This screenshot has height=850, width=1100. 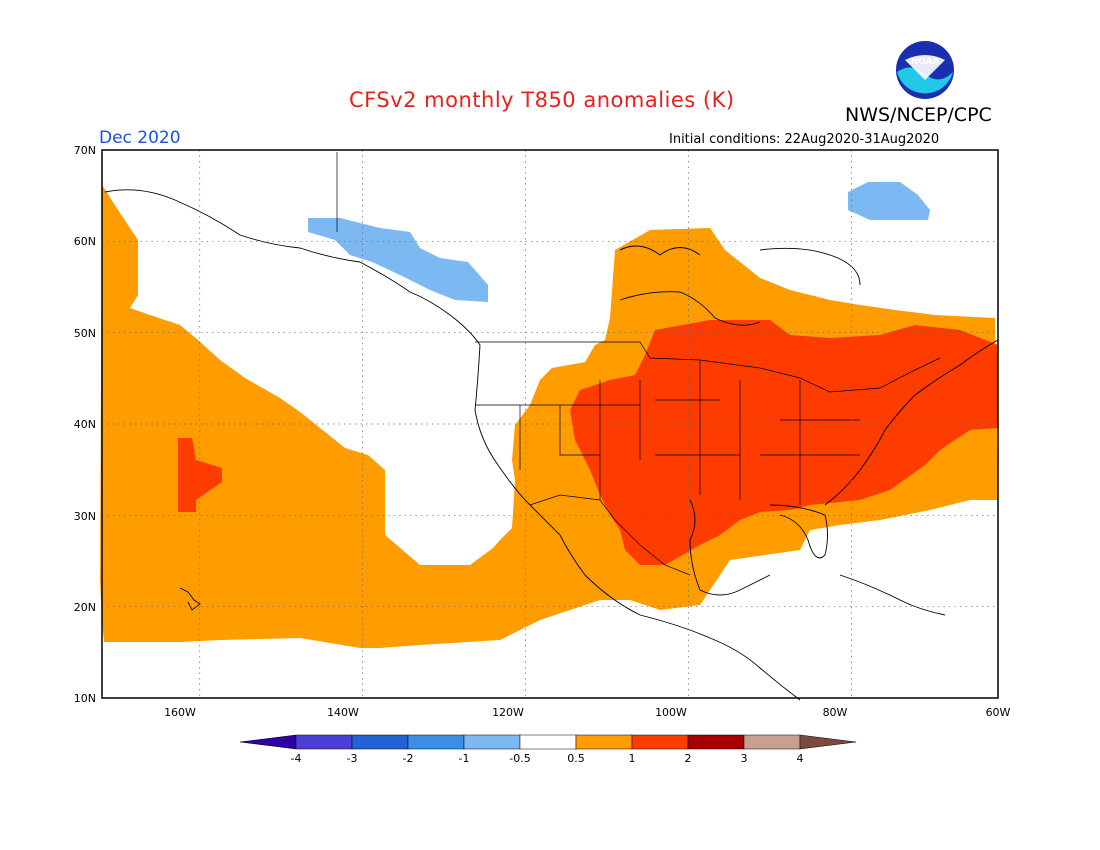 What do you see at coordinates (587, 712) in the screenshot?
I see `lon-labels: 160W 140W 120W 100W 80W 60W` at bounding box center [587, 712].